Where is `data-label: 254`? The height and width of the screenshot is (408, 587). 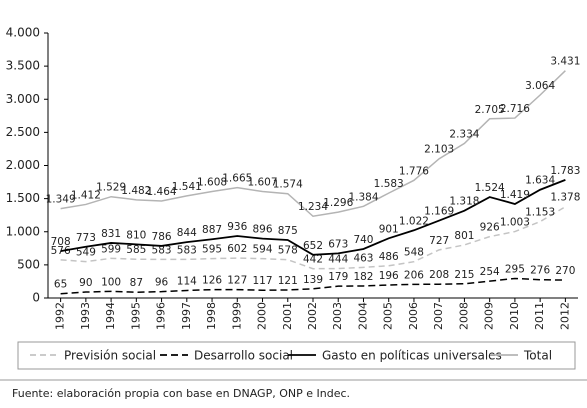
data-label: 254 is located at coordinates (490, 272).